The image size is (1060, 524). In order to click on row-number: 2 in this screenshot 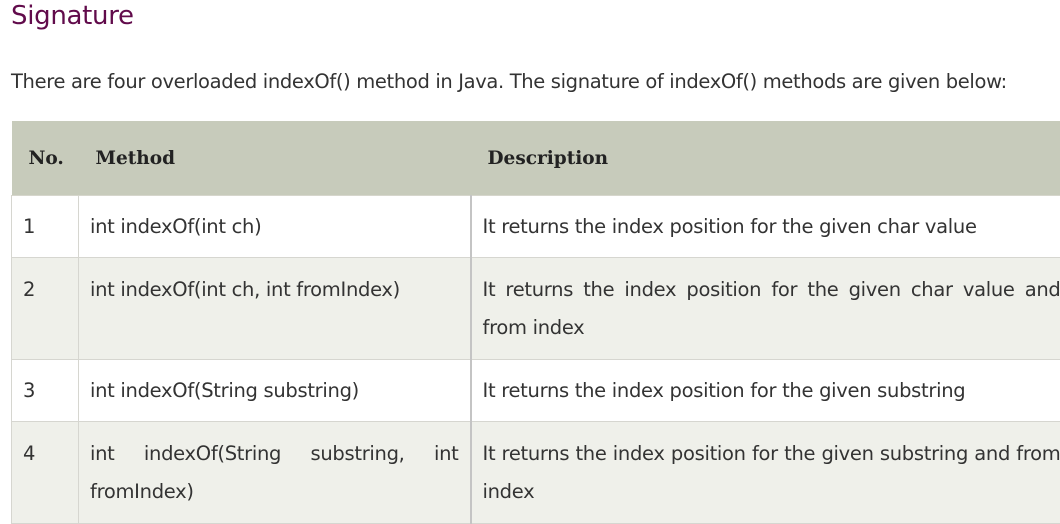, I will do `click(45, 309)`.